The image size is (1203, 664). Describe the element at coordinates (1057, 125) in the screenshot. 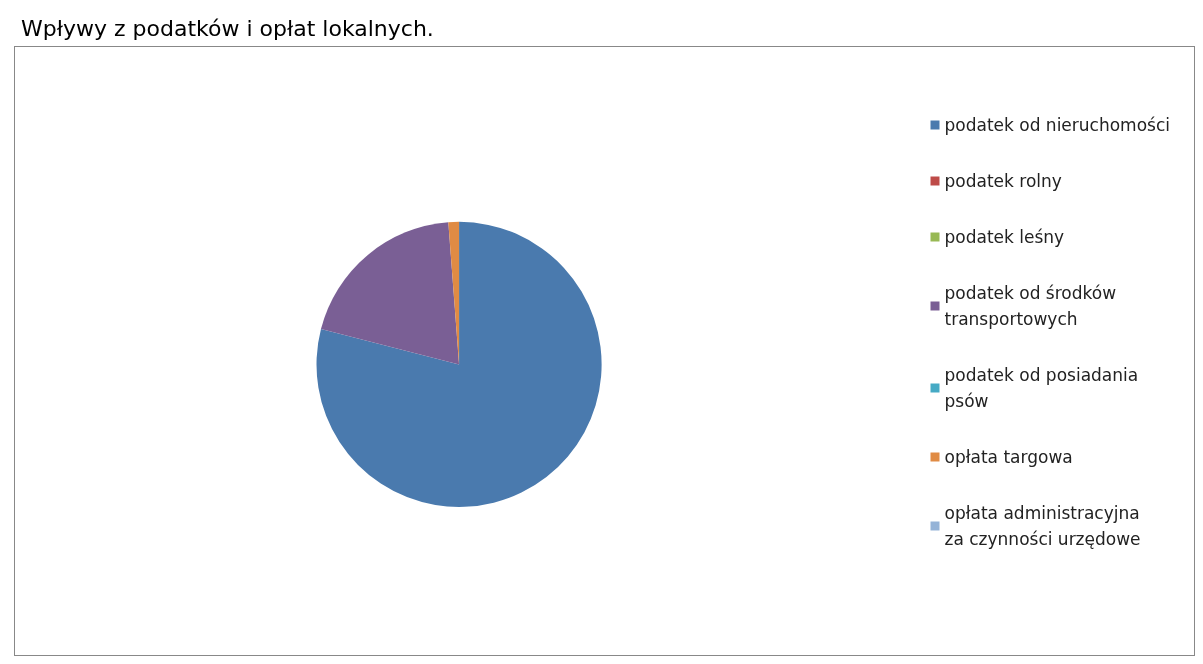

I see `legend-label: podatek od nieruchomości` at that location.